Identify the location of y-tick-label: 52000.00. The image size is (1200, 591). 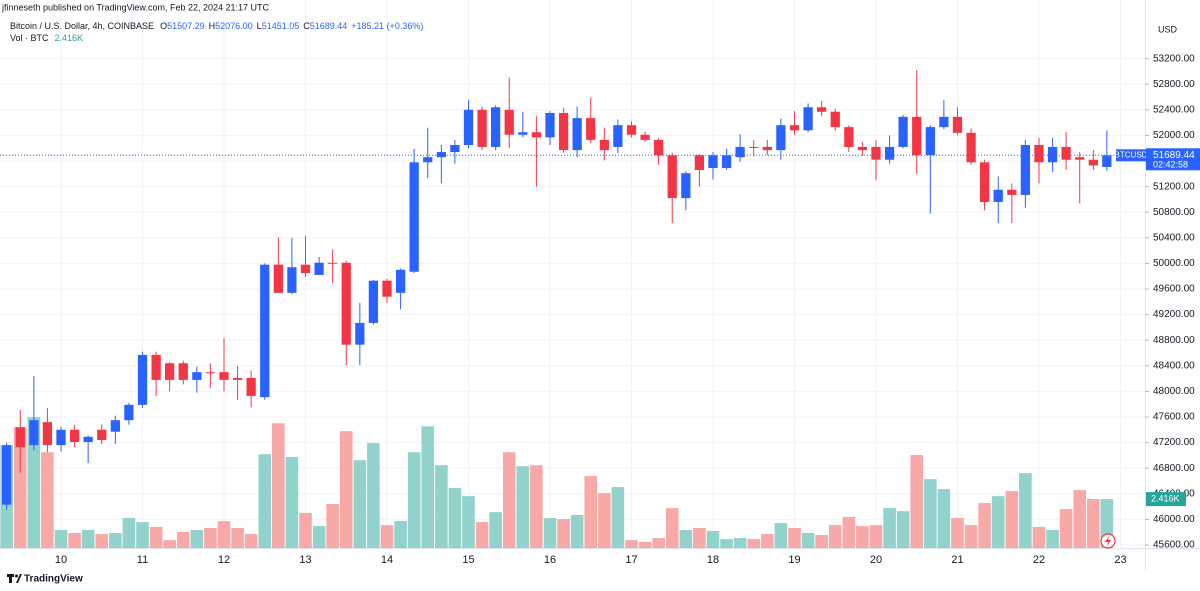
(1174, 135).